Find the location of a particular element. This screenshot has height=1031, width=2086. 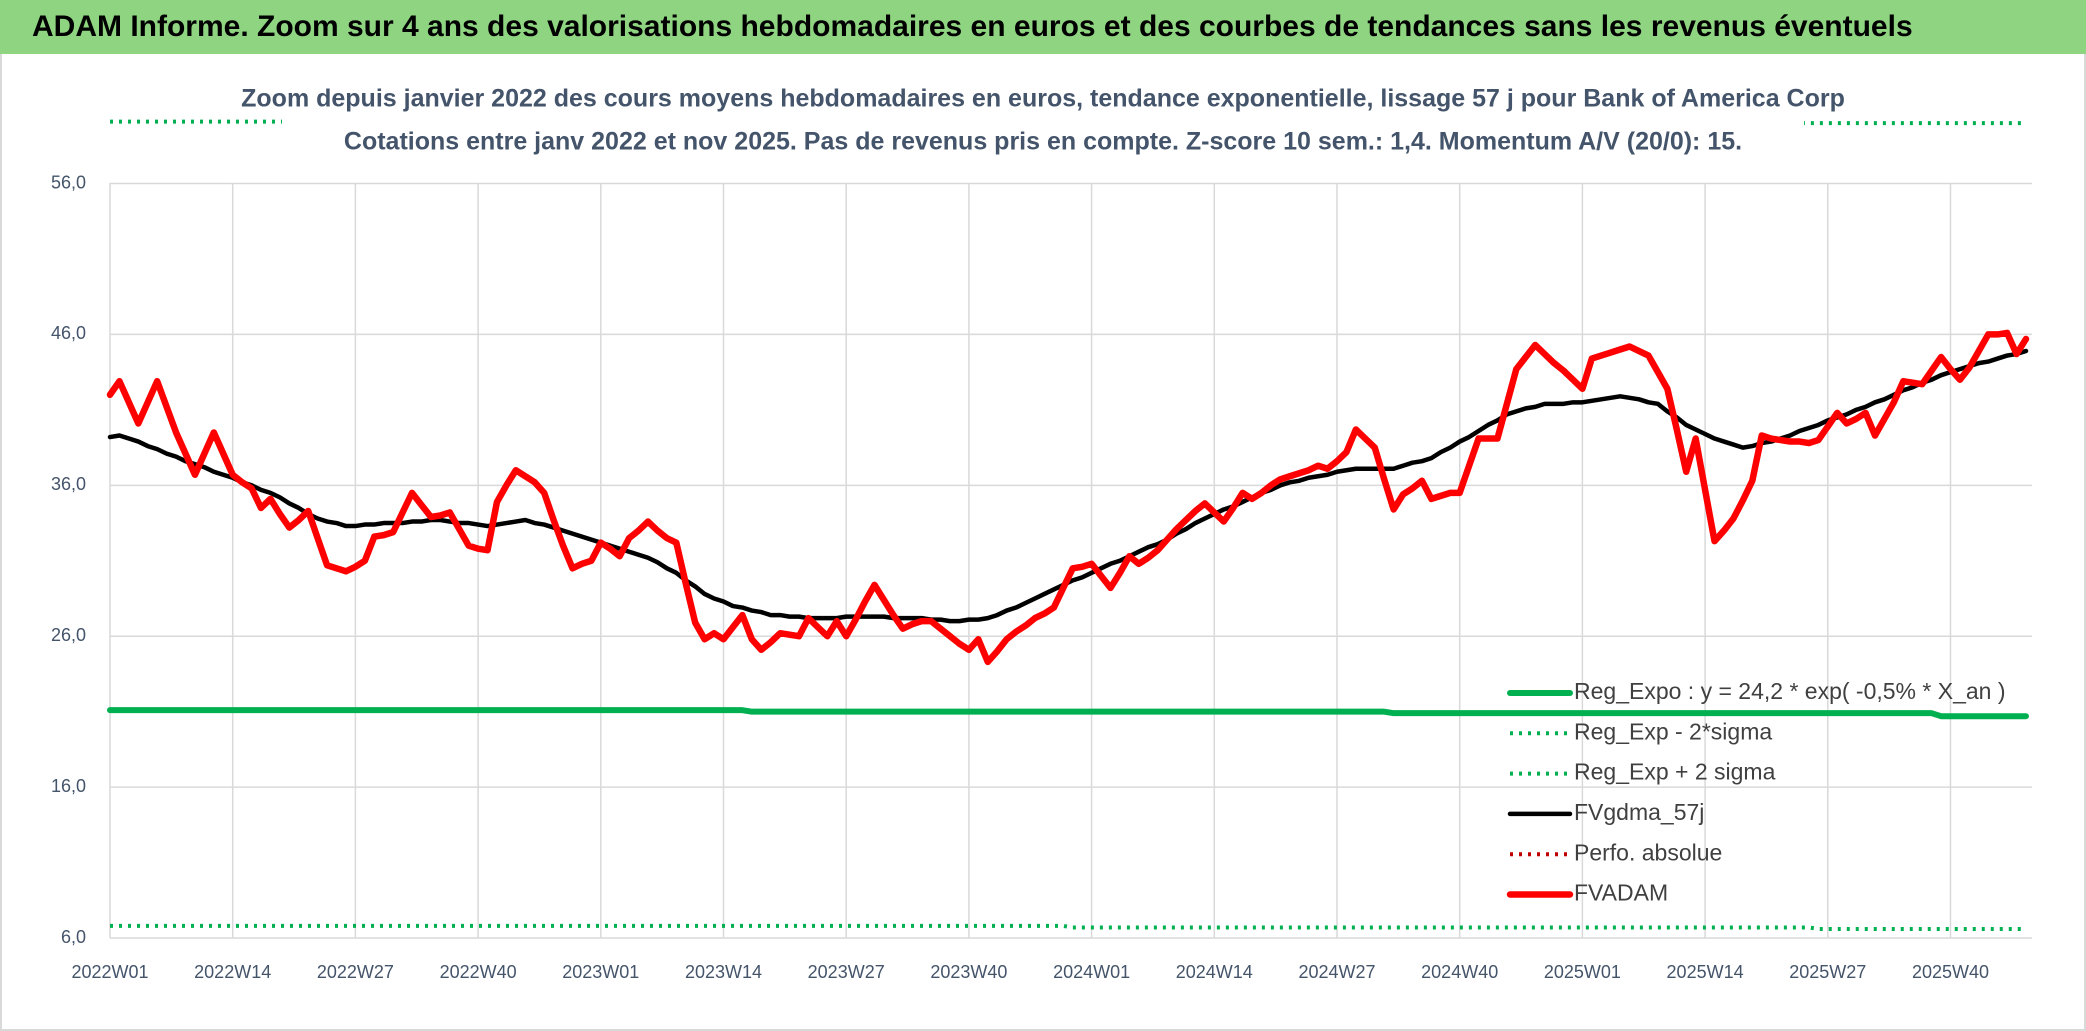

legend-label: Reg_Exp + 2 sigma is located at coordinates (1675, 772).